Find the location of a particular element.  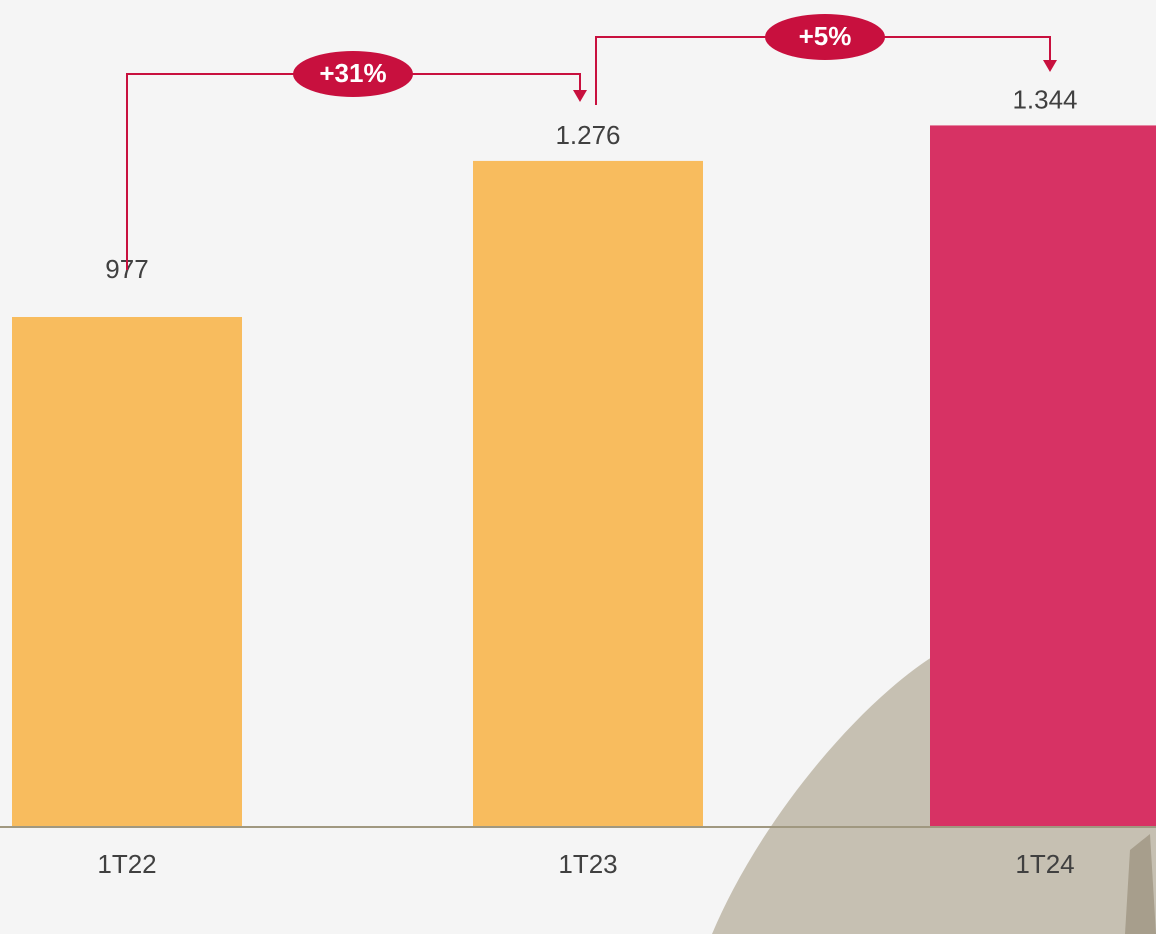

annotation-label: +5% is located at coordinates (825, 36).